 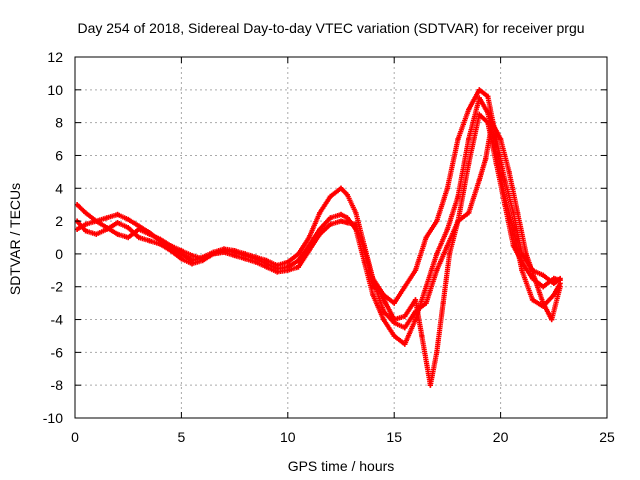 What do you see at coordinates (75, 437) in the screenshot?
I see `x-tick-label: 0` at bounding box center [75, 437].